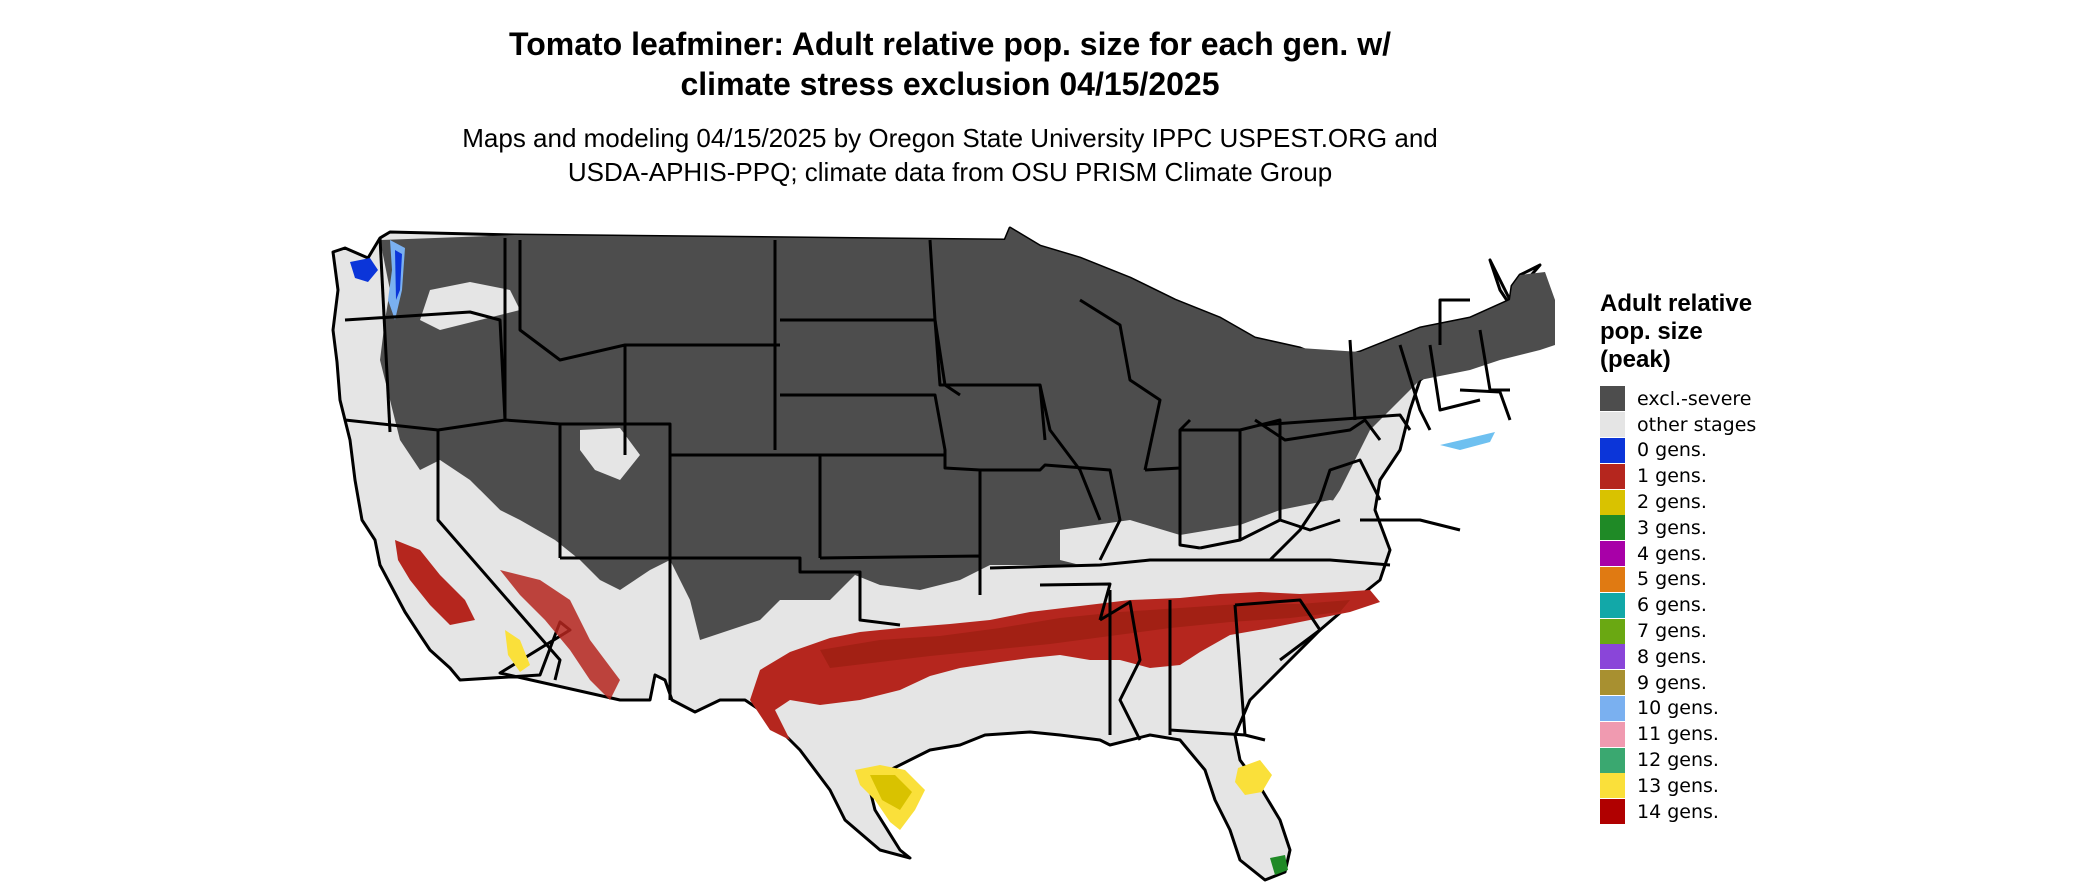 Image resolution: width=2100 pixels, height=892 pixels. What do you see at coordinates (1651, 331) in the screenshot?
I see `legend-title-line-2: pop. size` at bounding box center [1651, 331].